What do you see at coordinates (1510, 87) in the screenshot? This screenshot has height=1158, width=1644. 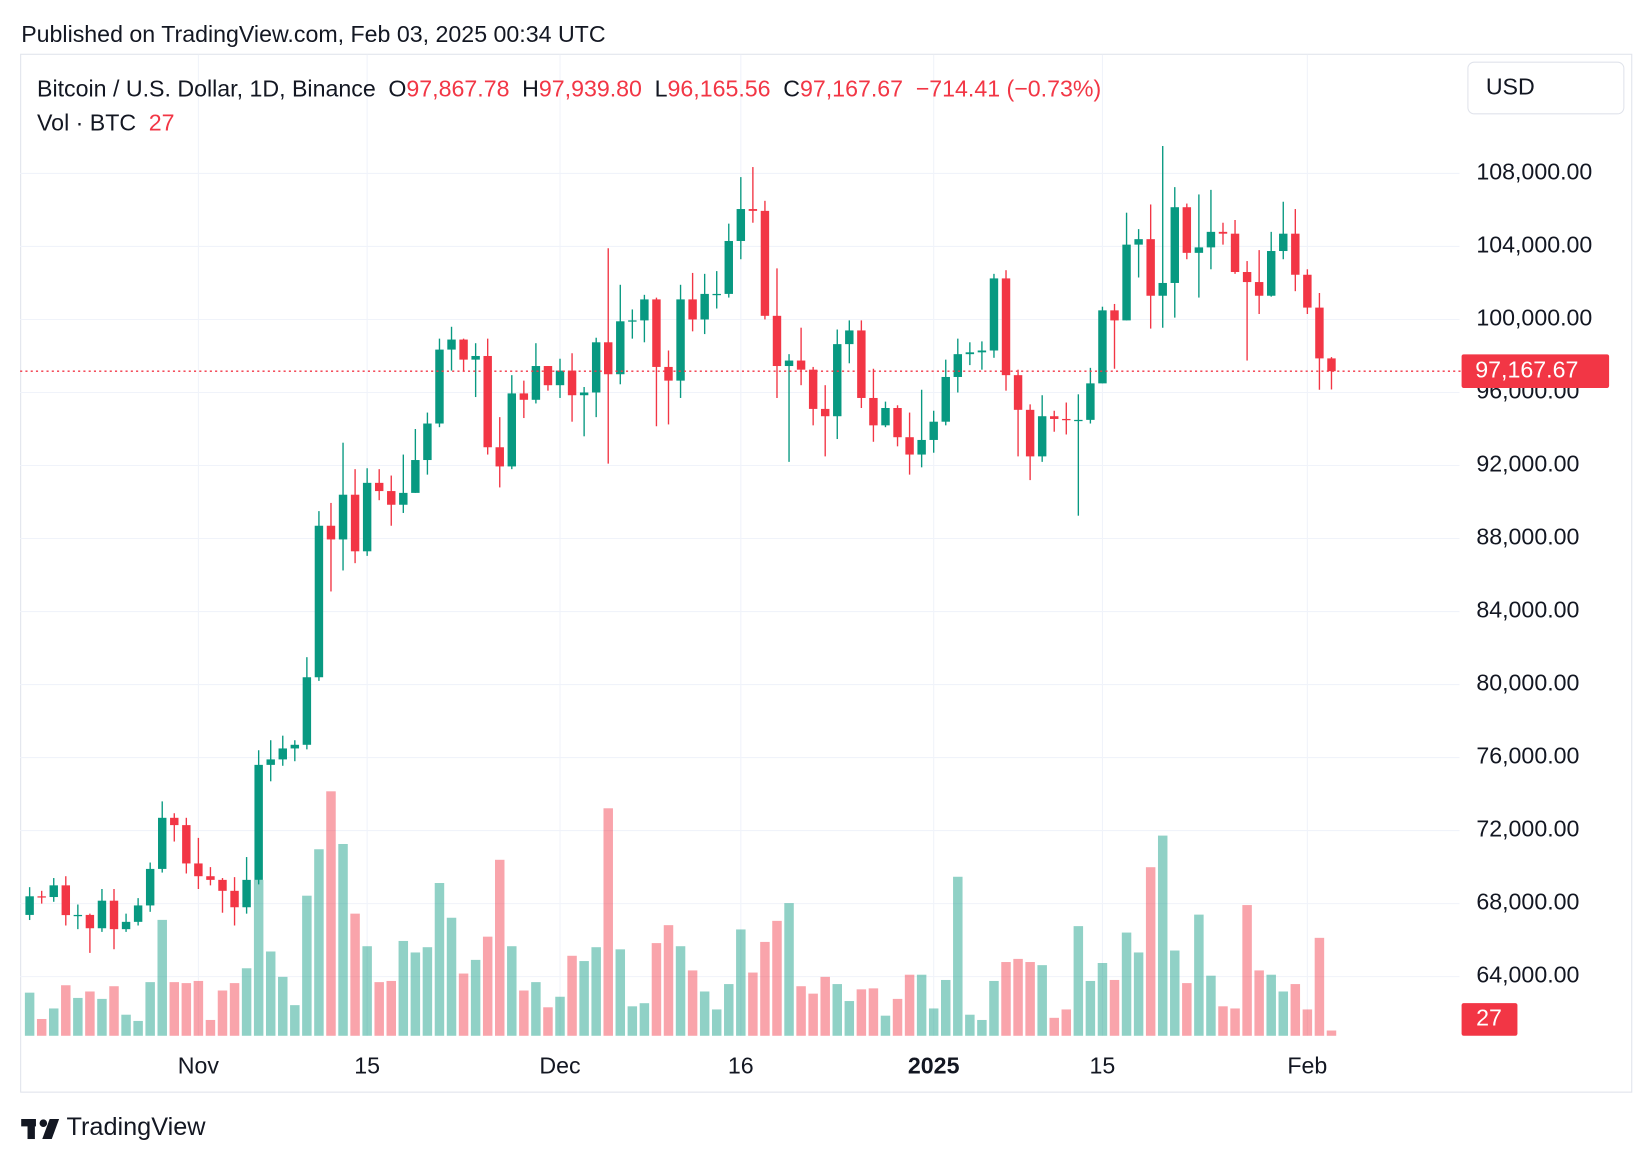 I see `currency-label: USD` at bounding box center [1510, 87].